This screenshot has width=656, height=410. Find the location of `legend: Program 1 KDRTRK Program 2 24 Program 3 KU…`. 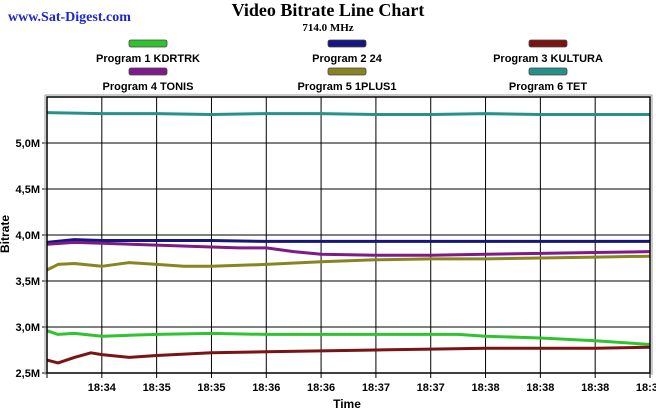

legend: Program 1 KDRTRK Program 2 24 Program 3 KU… is located at coordinates (349, 66).